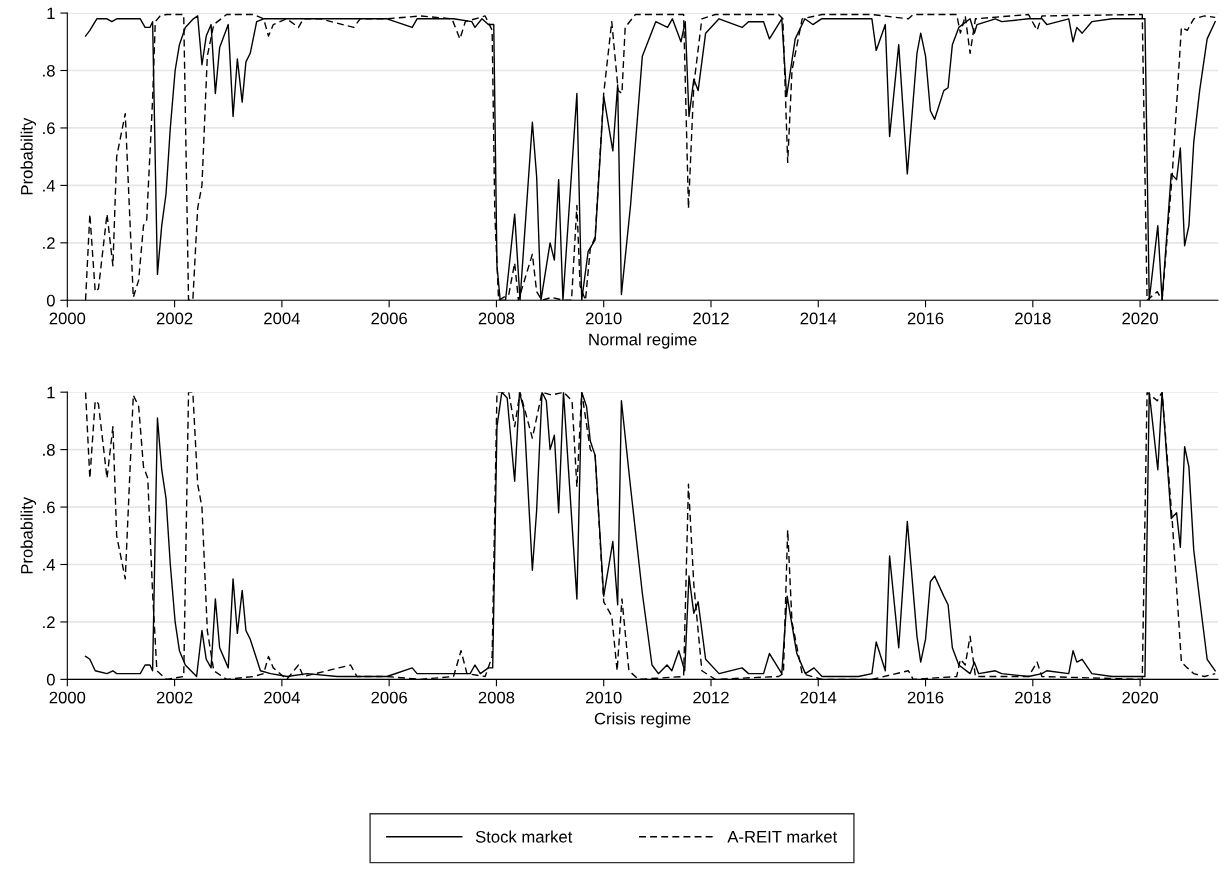  What do you see at coordinates (642, 720) in the screenshot?
I see `x-axis-title: Crisis regime` at bounding box center [642, 720].